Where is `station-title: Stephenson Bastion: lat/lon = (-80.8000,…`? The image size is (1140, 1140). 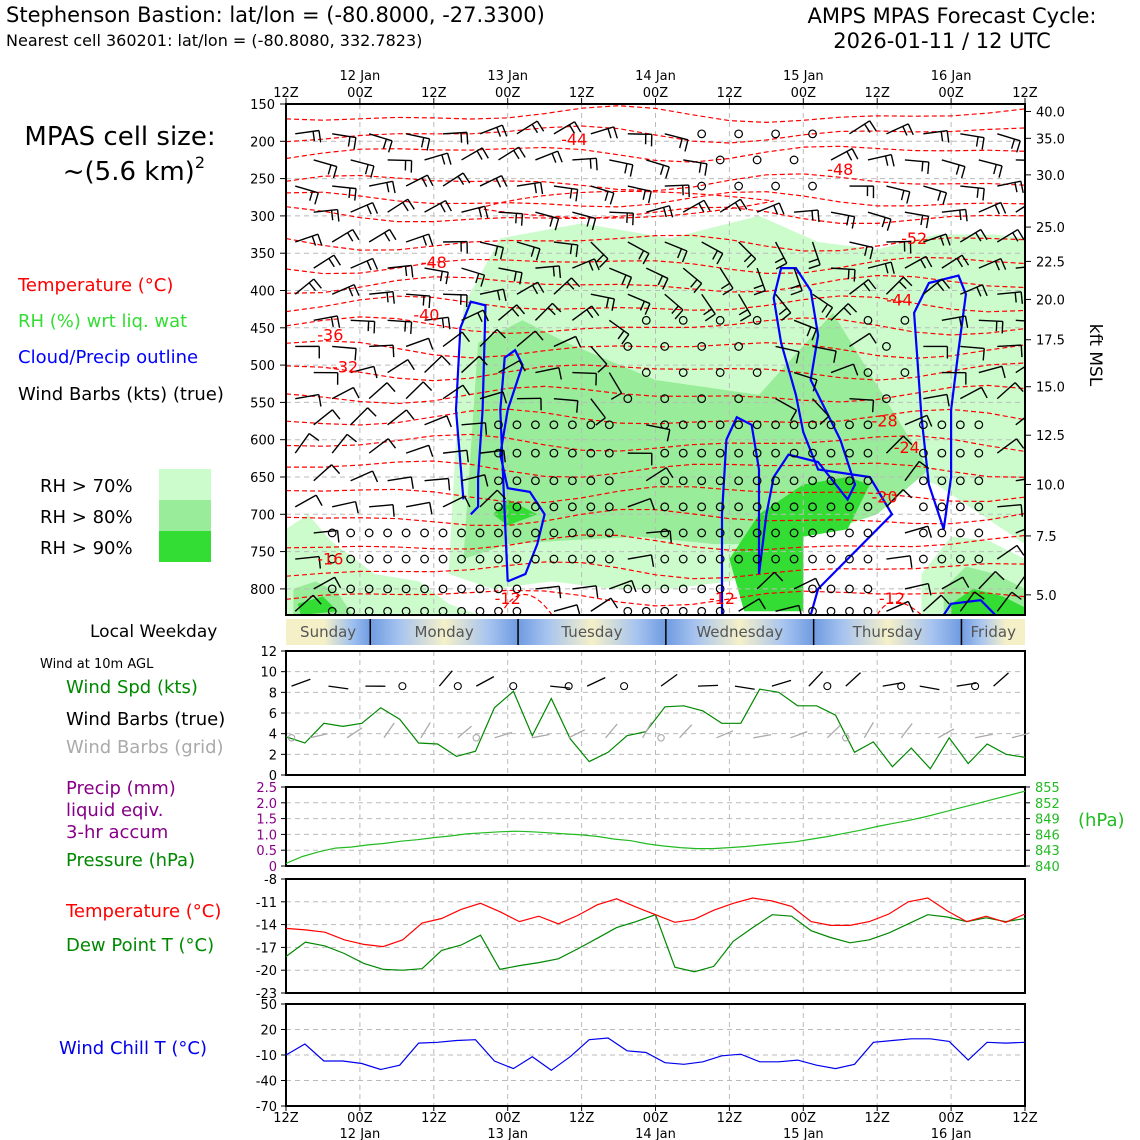 station-title: Stephenson Bastion: lat/lon = (-80.8000,… is located at coordinates (275, 15).